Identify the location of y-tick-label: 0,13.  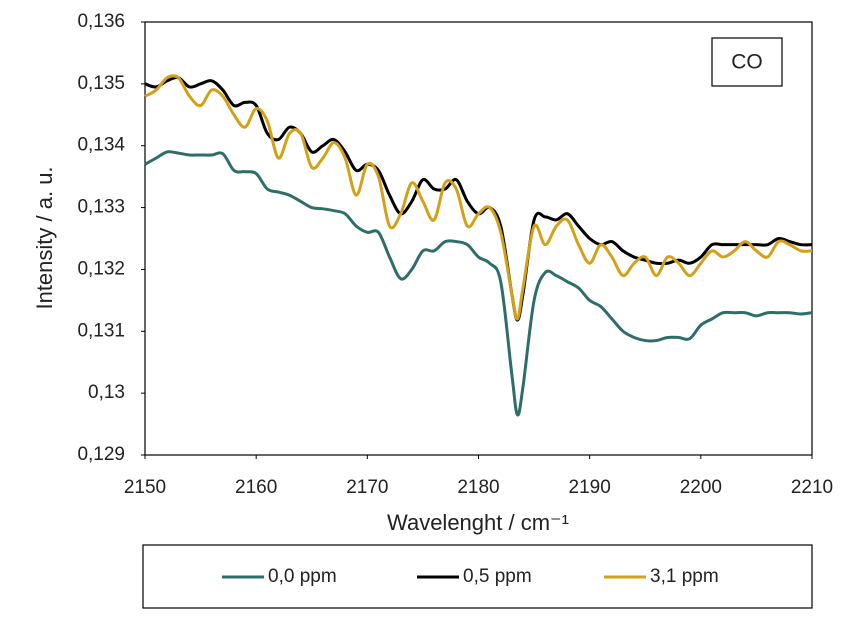
(106, 392).